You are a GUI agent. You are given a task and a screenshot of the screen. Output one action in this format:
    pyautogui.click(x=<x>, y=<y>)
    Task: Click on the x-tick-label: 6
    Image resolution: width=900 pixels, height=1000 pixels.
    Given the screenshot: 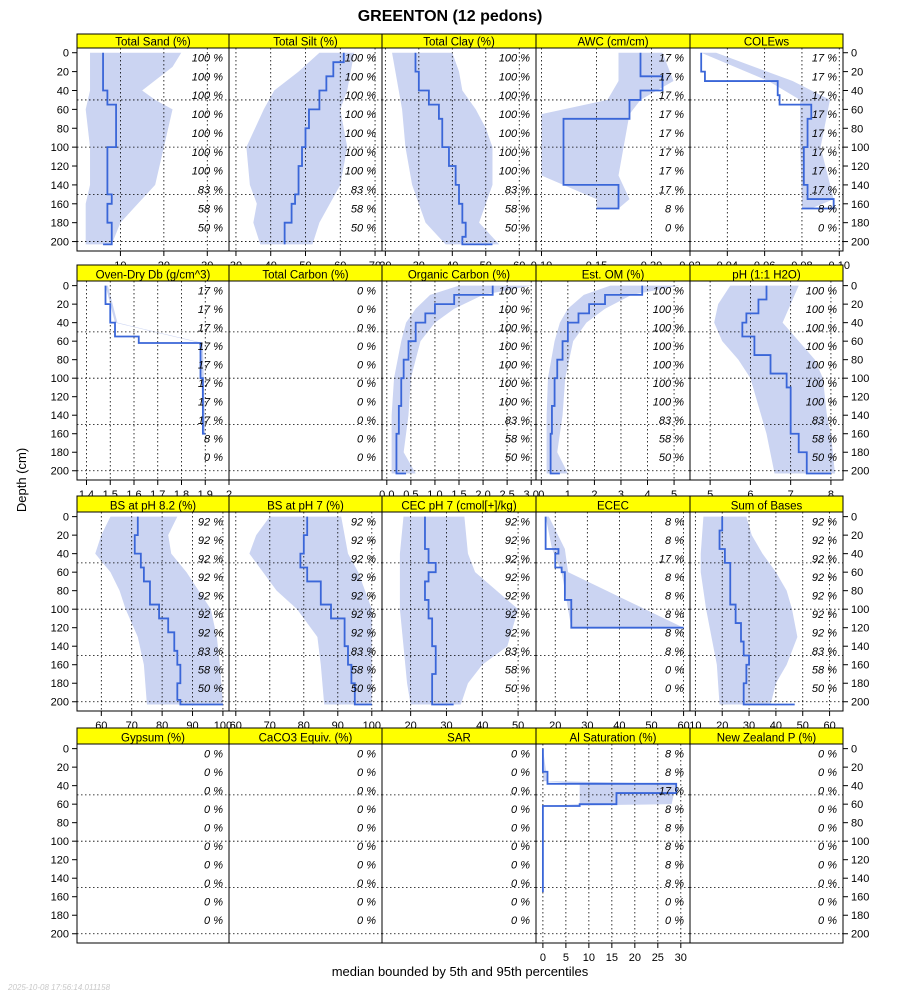 What is the action you would take?
    pyautogui.click(x=750, y=495)
    